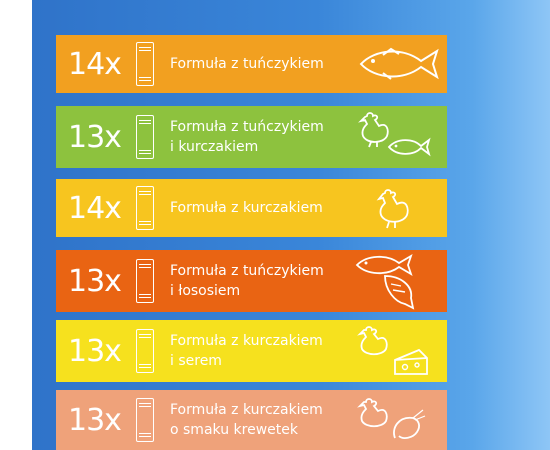 The image size is (550, 450). I want to click on variant-bar-tuna-chicken: 13x Formuła z tuńczykiem i kurczakiem, so click(251, 137).